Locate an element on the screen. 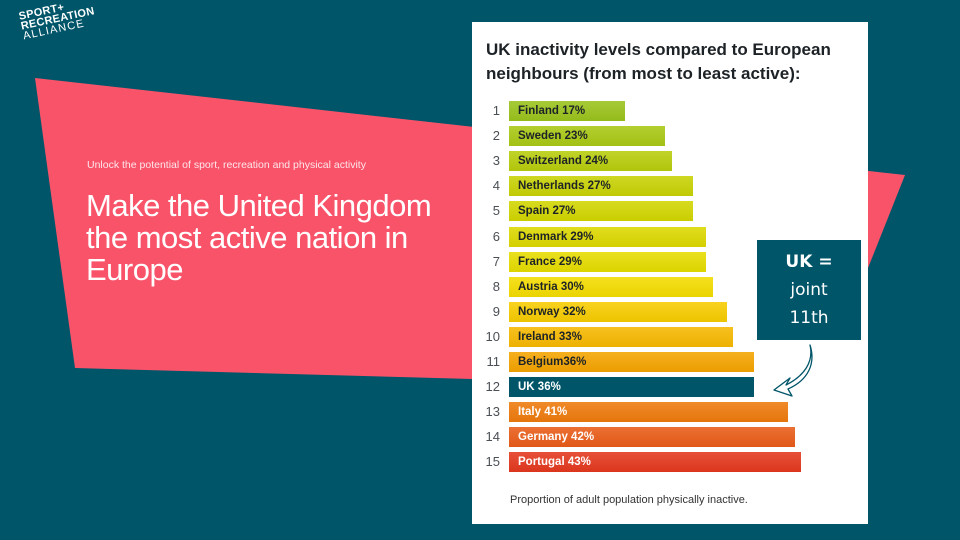 The image size is (960, 540). rank-label: 6 is located at coordinates (496, 236).